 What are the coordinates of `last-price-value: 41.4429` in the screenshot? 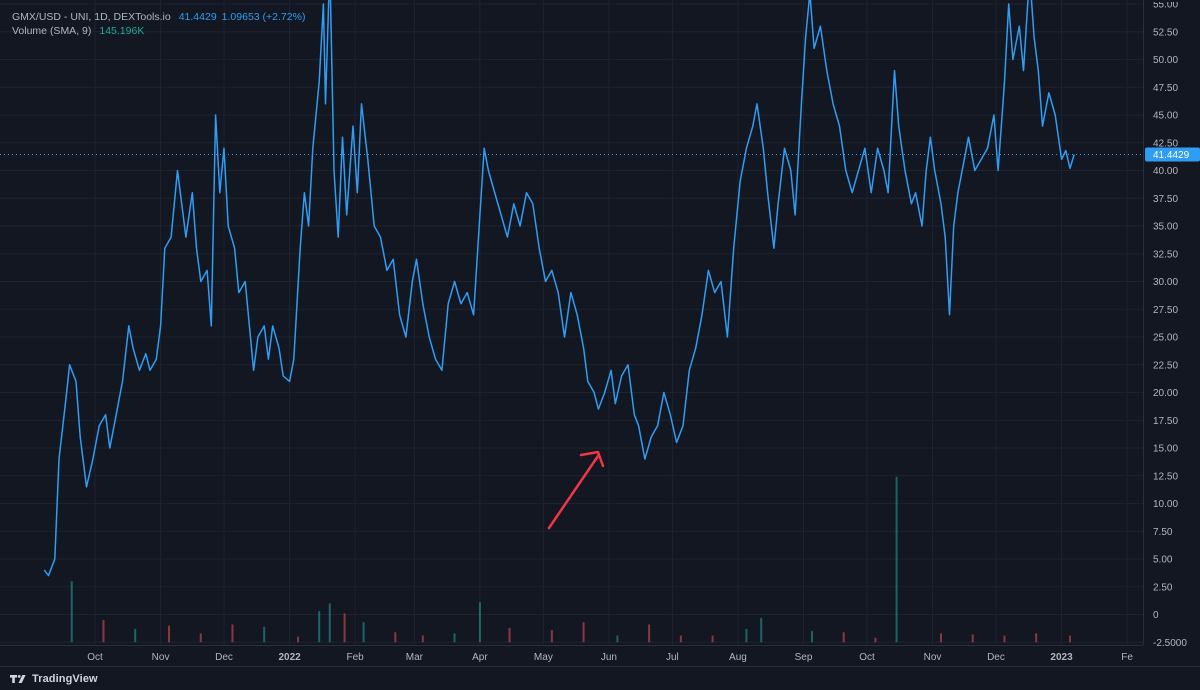 It's located at (197, 17).